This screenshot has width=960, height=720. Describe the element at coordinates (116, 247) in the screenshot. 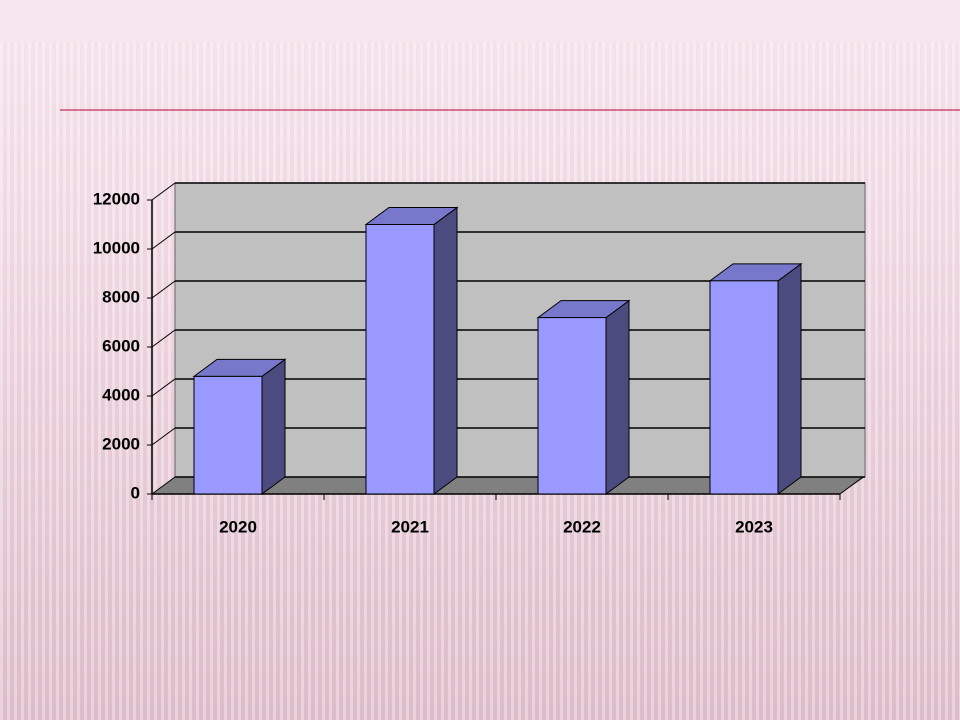

I see `y-tick-label: 10000` at that location.